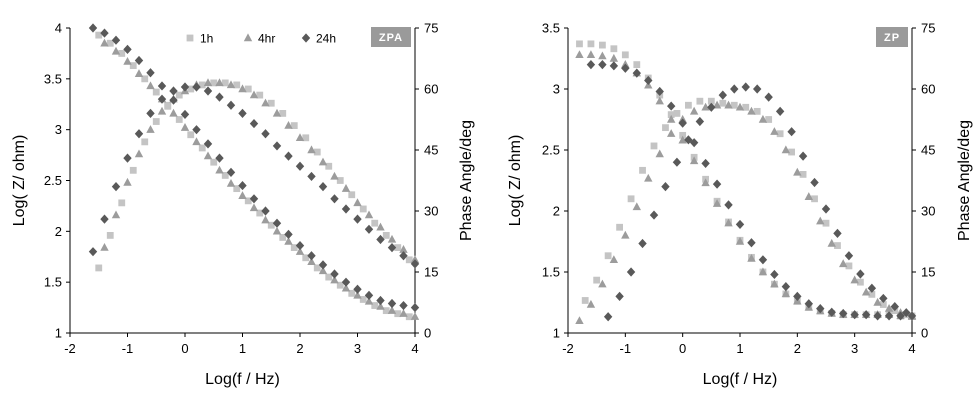 The height and width of the screenshot is (399, 979). What do you see at coordinates (551, 150) in the screenshot?
I see `y-tick-label: 2.5` at bounding box center [551, 150].